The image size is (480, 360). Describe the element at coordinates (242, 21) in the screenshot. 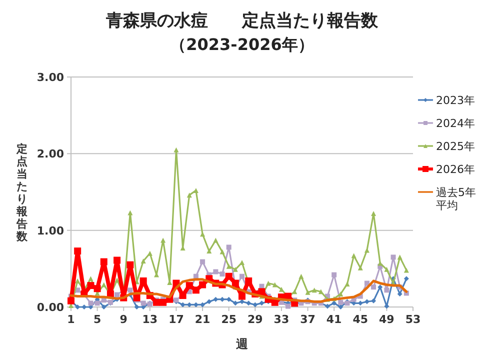

I see `title: 青森県の水痘 定点当たり報告数` at that location.